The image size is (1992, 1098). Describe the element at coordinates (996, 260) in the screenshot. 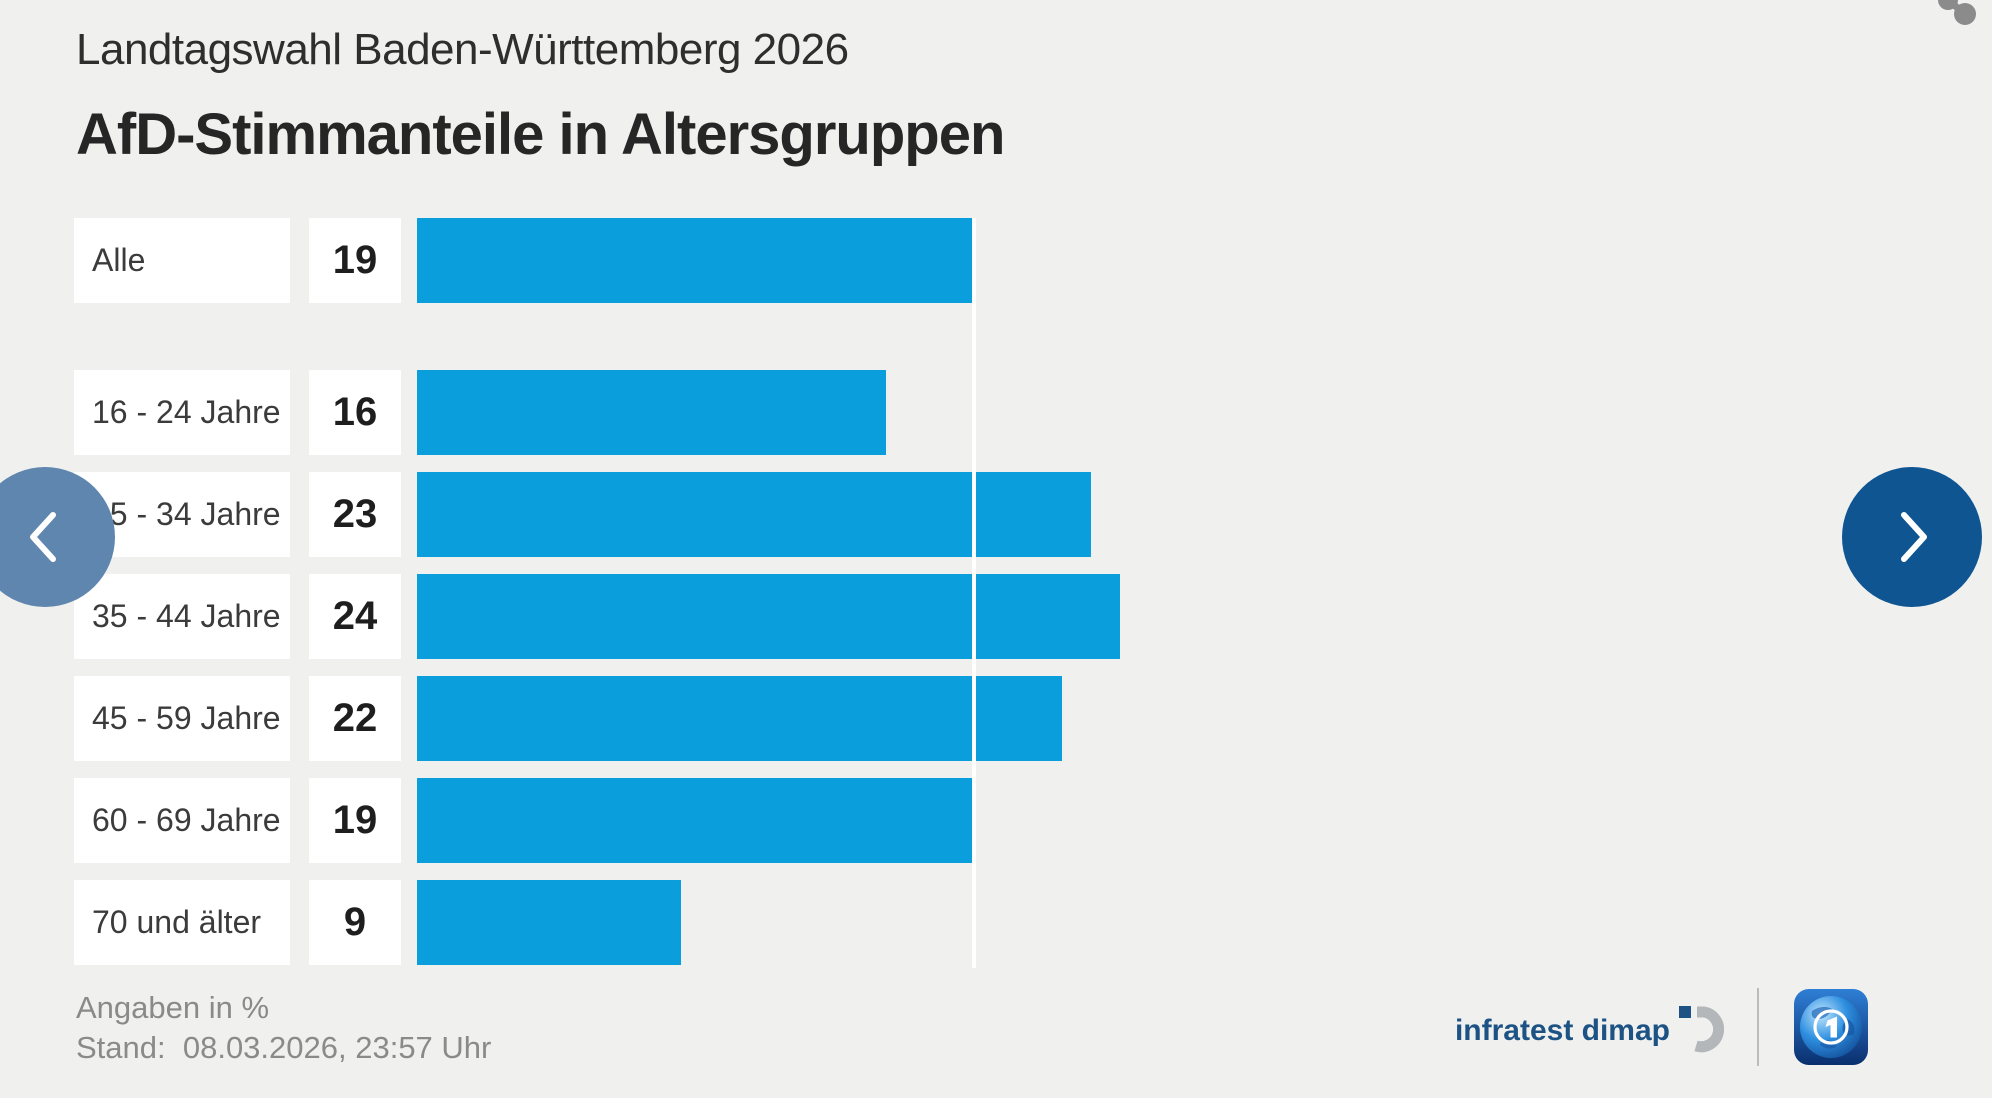

I see `chart-row: Alle 19` at that location.